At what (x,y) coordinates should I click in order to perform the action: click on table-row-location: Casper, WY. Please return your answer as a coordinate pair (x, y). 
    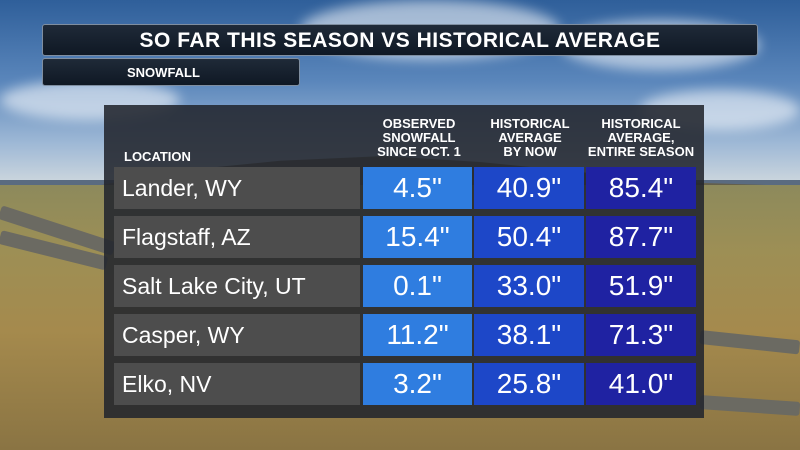
    Looking at the image, I should click on (237, 335).